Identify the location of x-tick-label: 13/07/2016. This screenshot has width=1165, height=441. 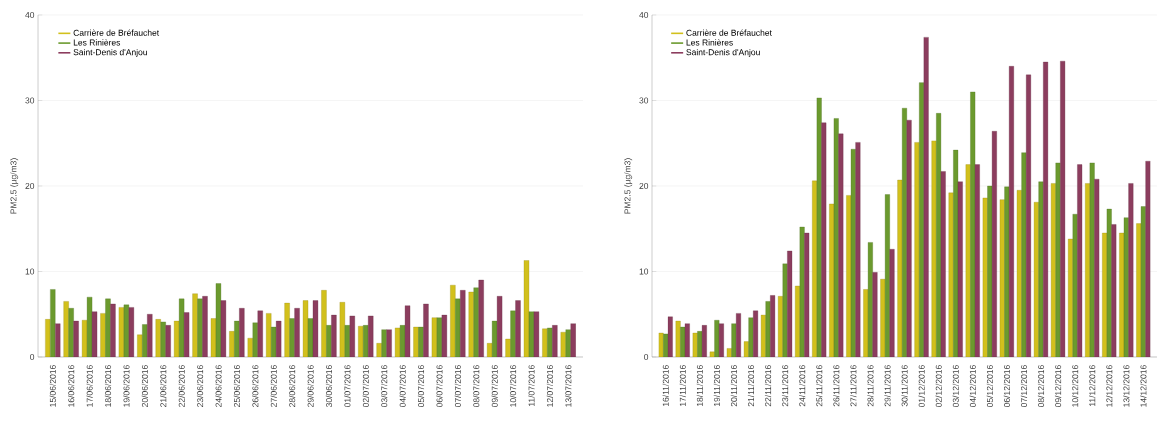
(568, 386).